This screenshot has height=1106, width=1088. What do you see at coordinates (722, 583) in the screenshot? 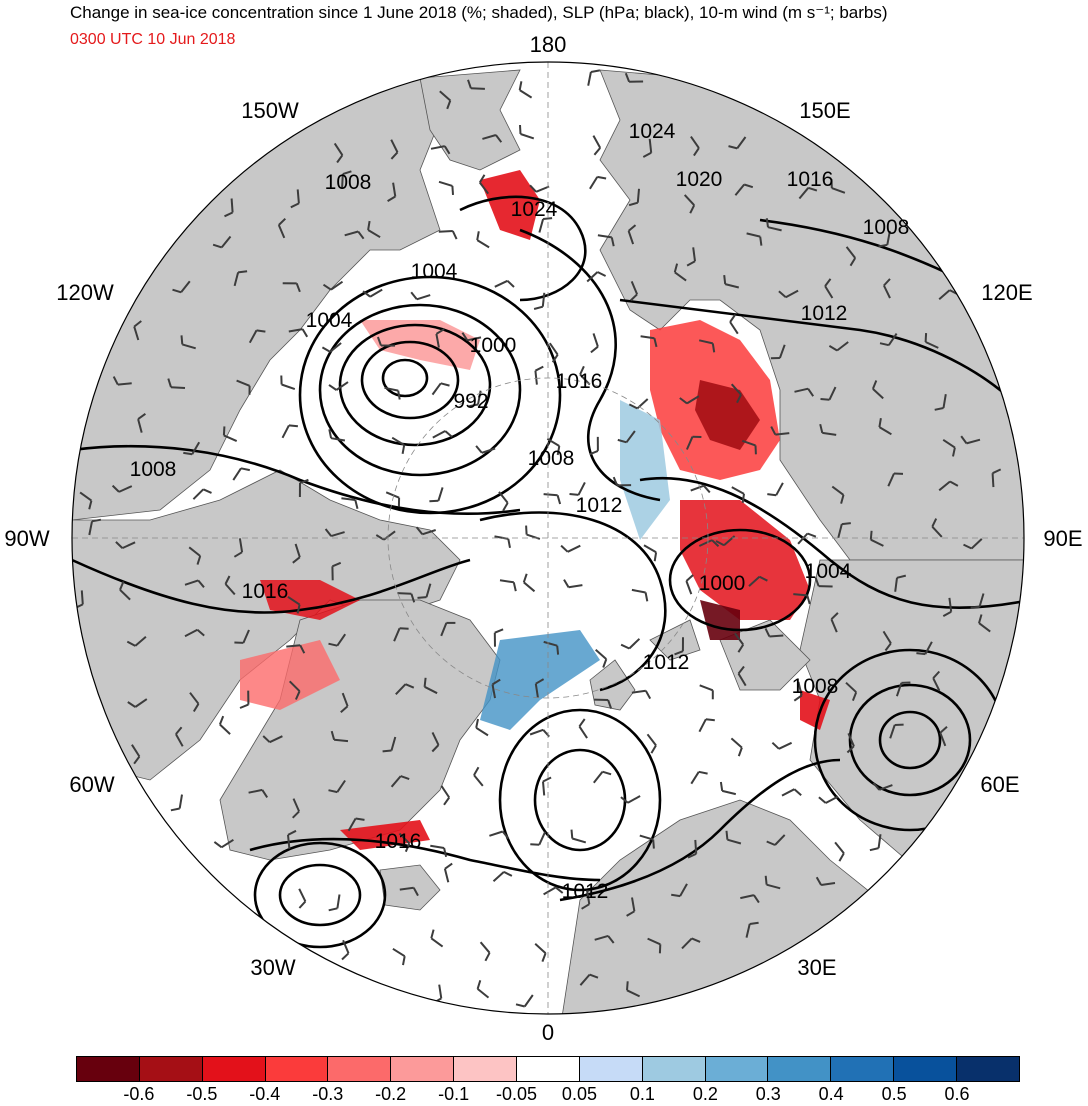
I see `isobar-label: 1000` at bounding box center [722, 583].